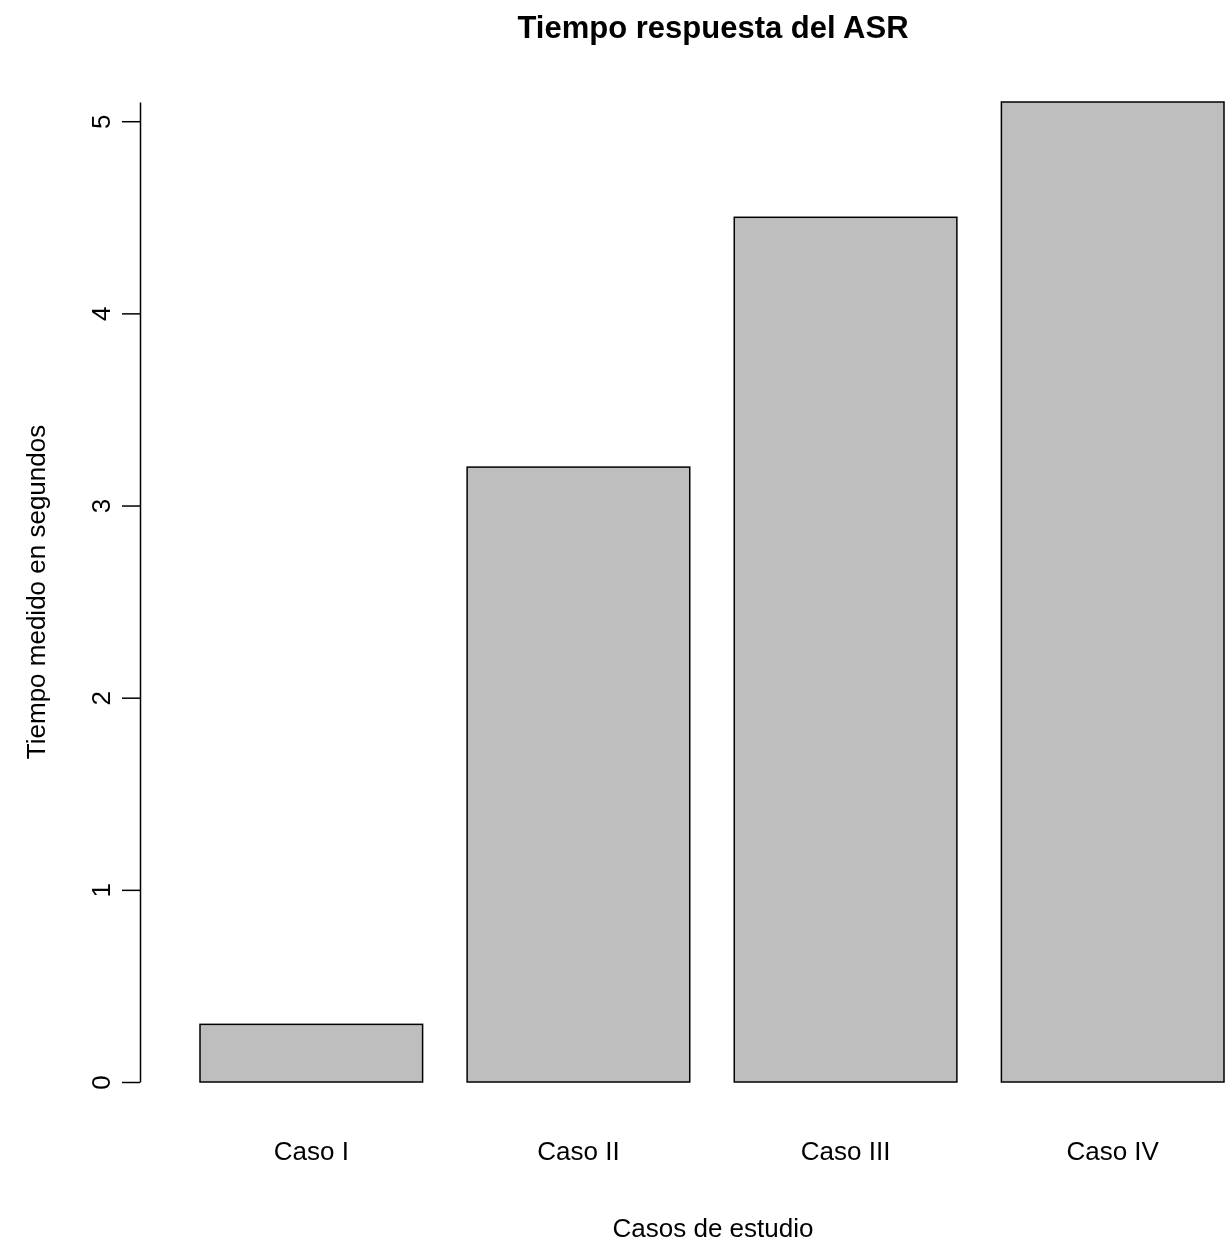 The height and width of the screenshot is (1243, 1226). What do you see at coordinates (101, 506) in the screenshot?
I see `y-tick-label: 3` at bounding box center [101, 506].